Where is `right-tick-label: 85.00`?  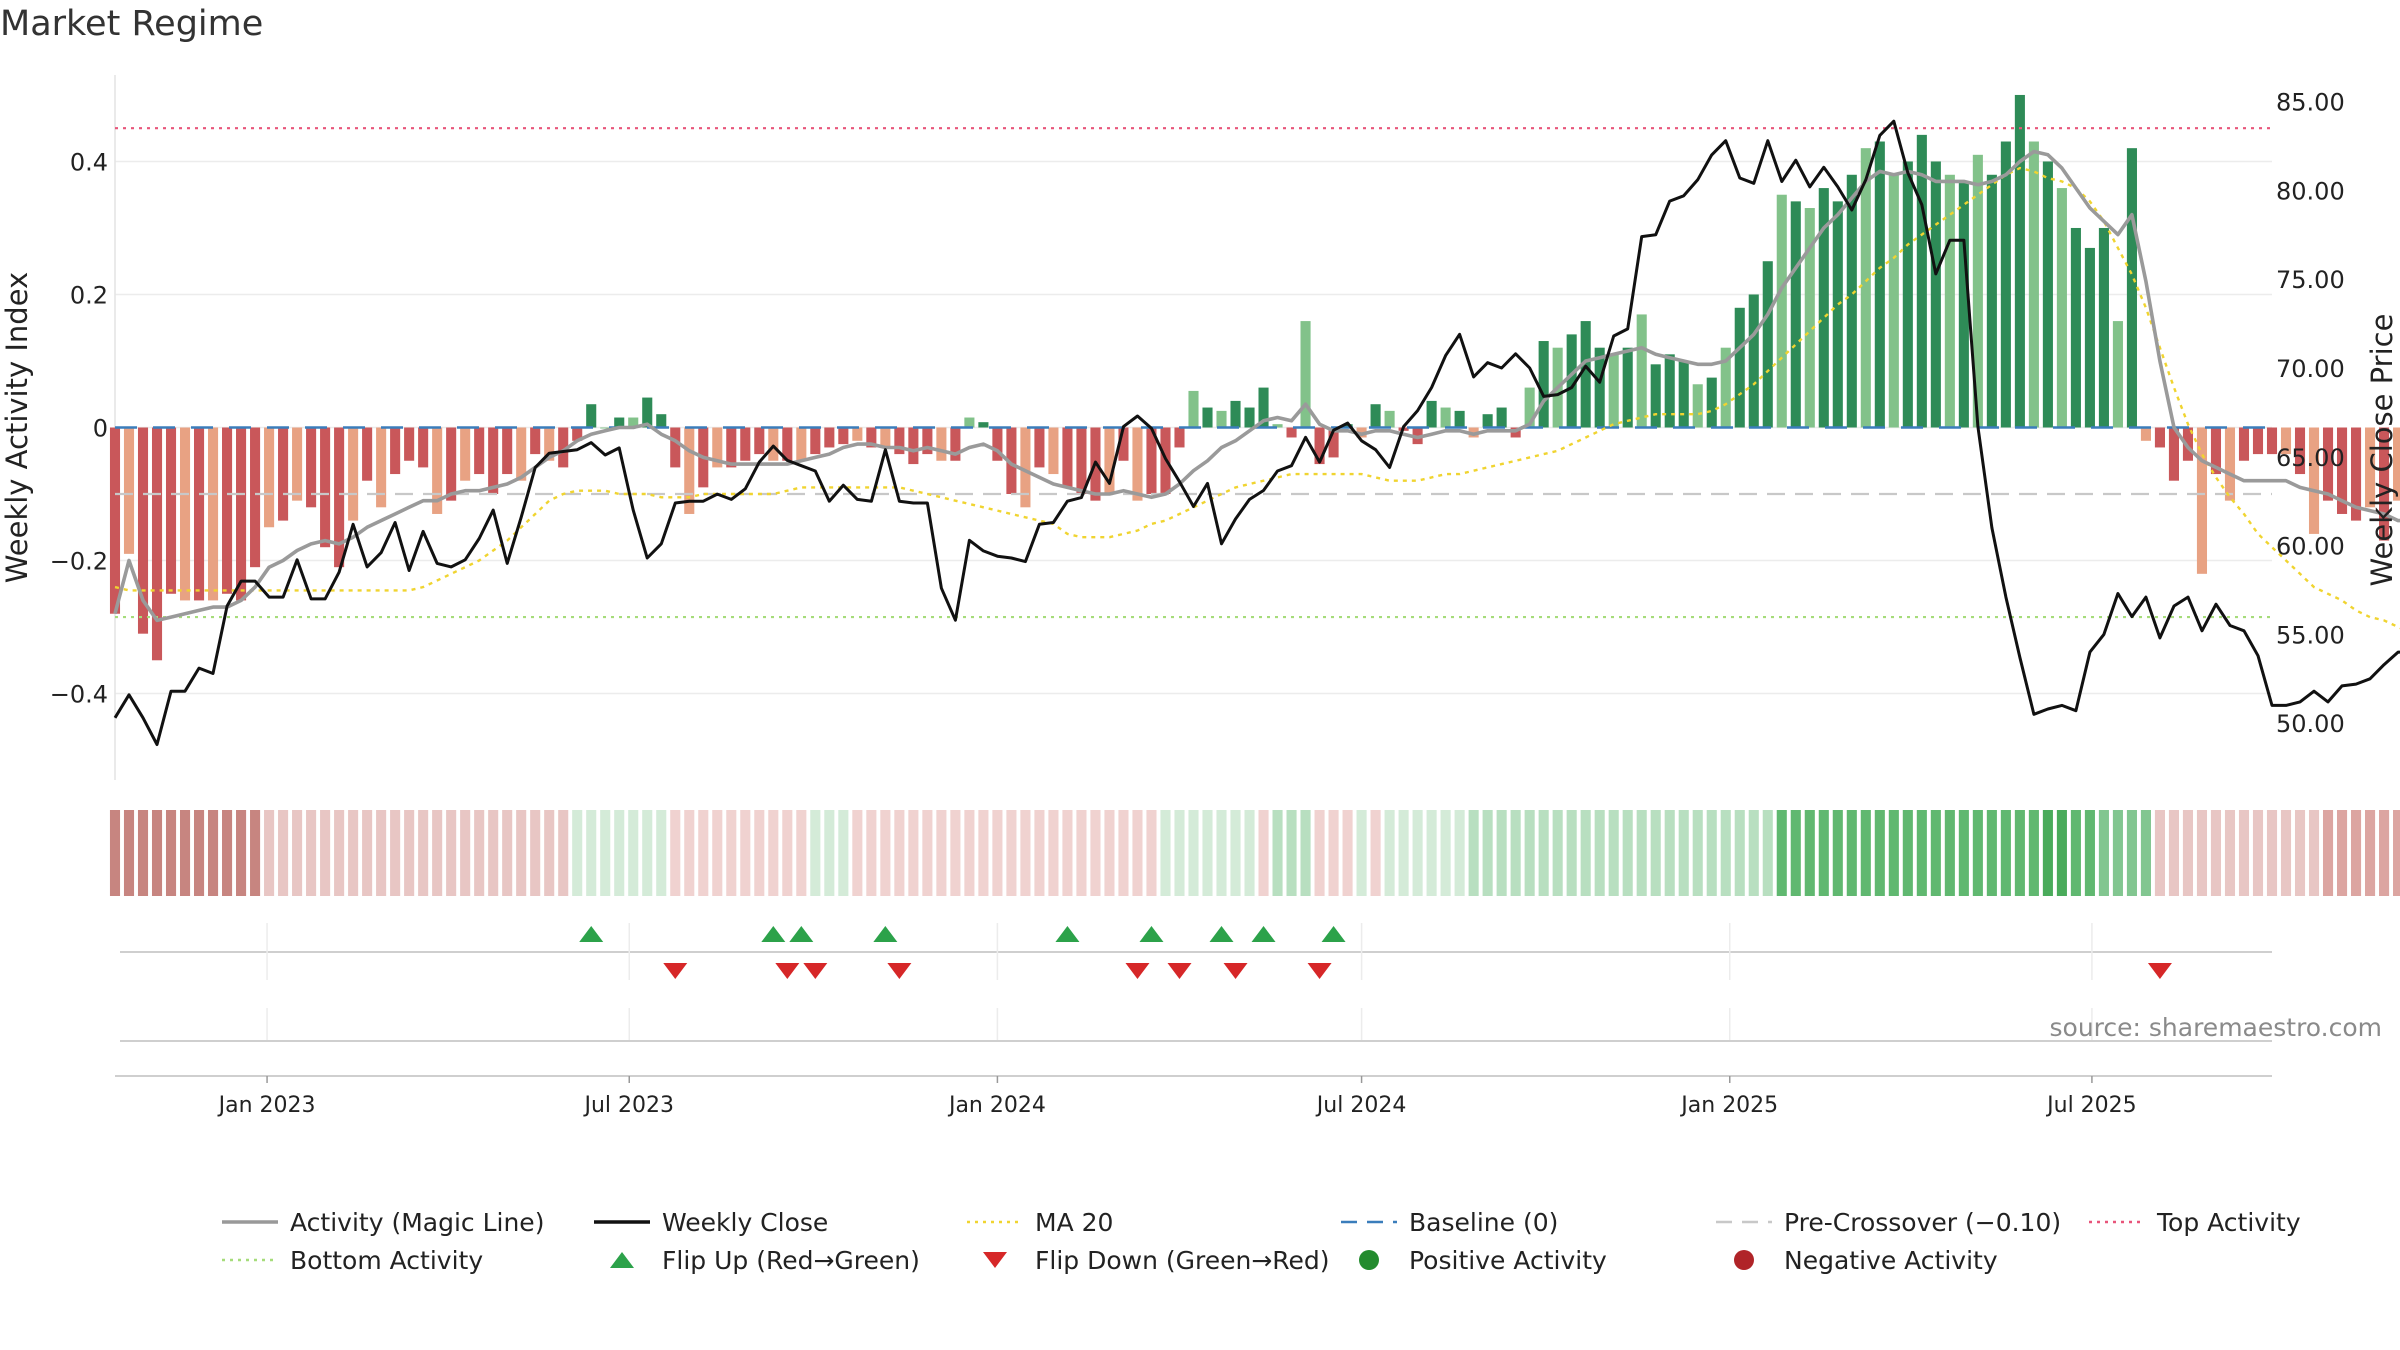
right-tick-label: 85.00 is located at coordinates (2310, 103).